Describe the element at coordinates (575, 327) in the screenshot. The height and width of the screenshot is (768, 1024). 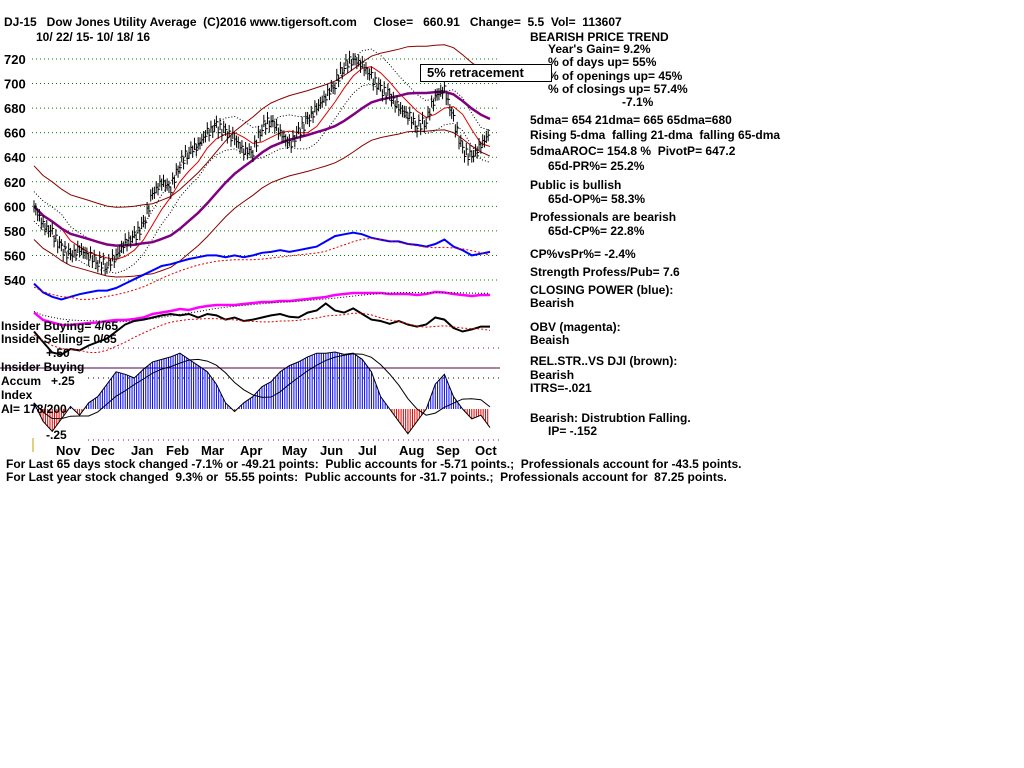
I see `stat-line: OBV (magenta):` at that location.